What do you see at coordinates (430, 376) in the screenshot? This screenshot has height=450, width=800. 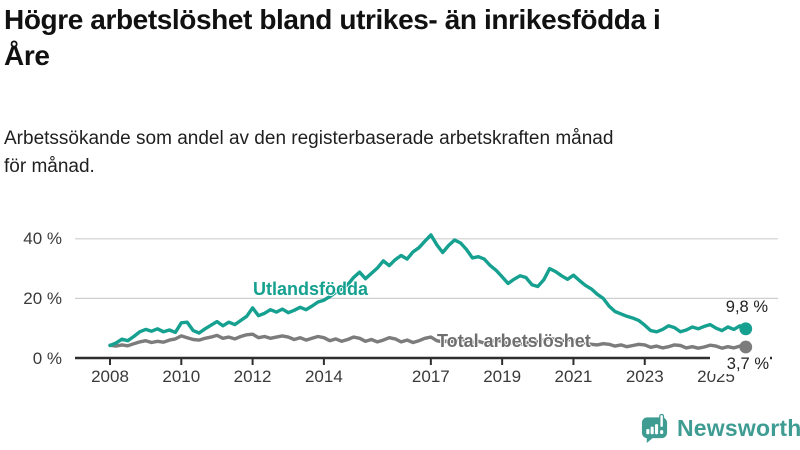 I see `x-tick-label: 2017` at bounding box center [430, 376].